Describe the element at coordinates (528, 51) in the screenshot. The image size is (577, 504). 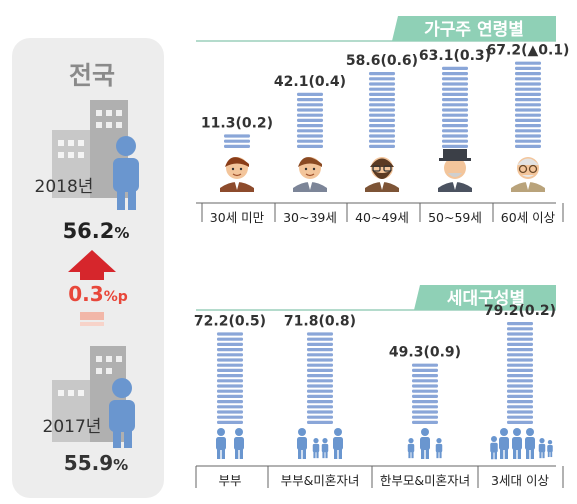
I see `age-data-label-5: 67.2(▲0.1)` at that location.